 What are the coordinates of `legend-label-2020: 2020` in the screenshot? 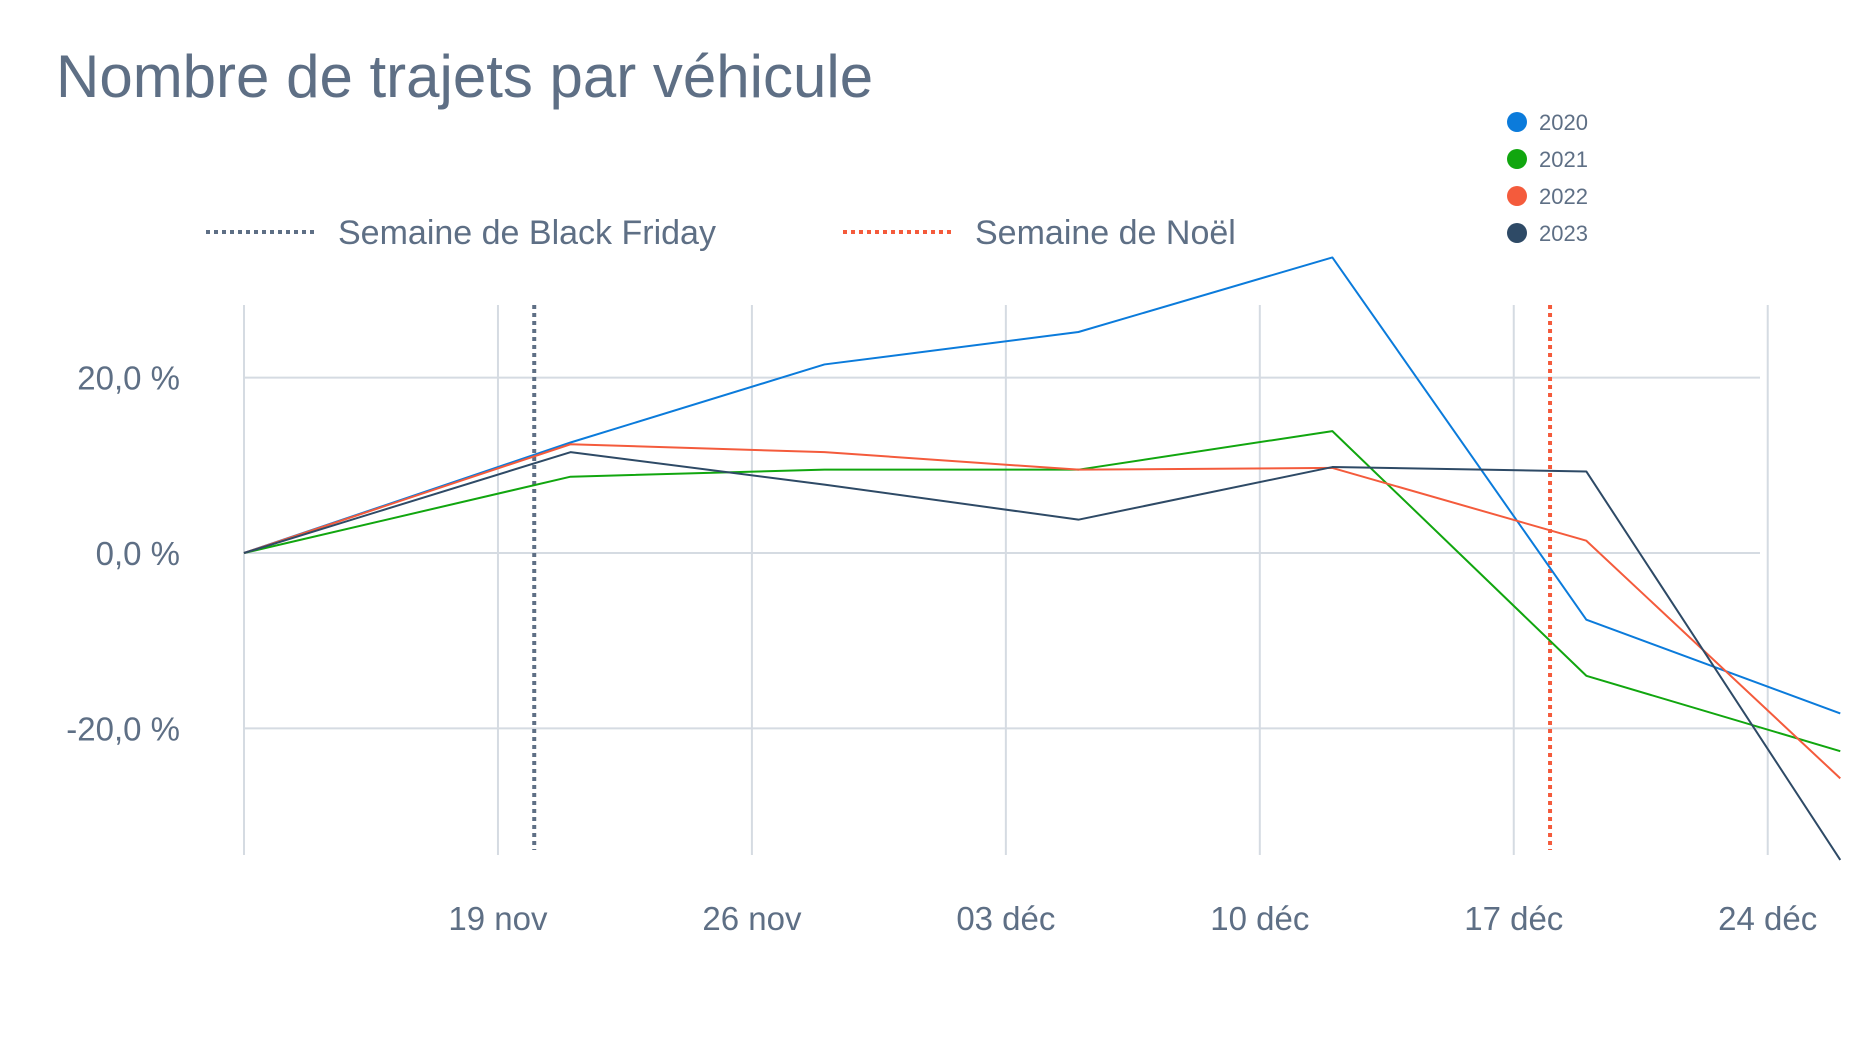 It's located at (1563, 122).